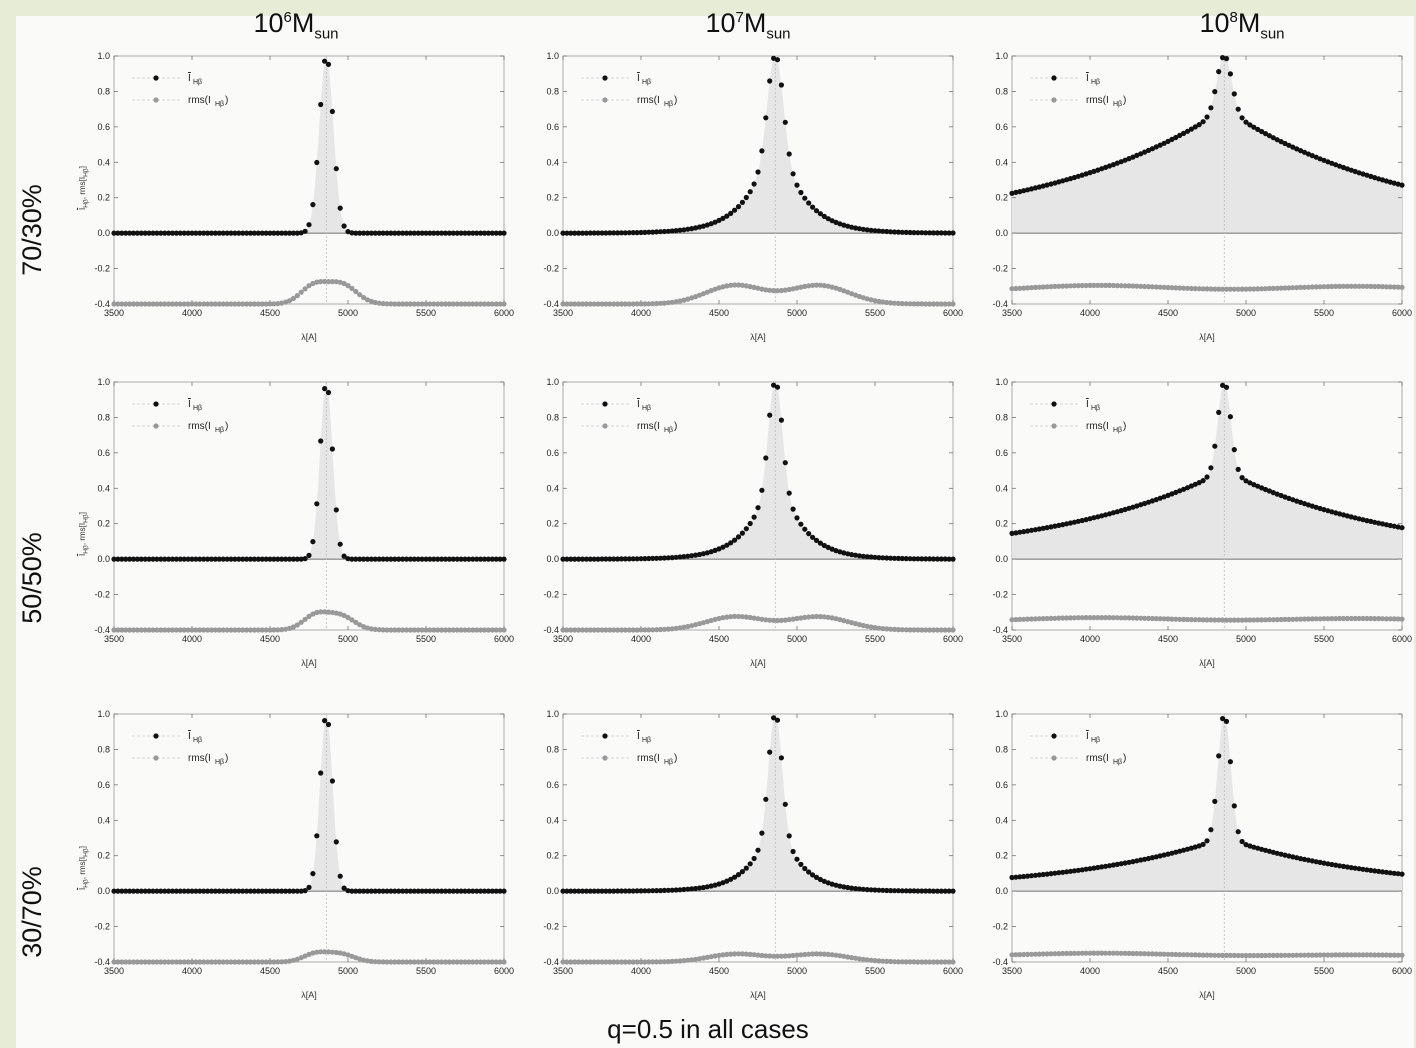 The width and height of the screenshot is (1416, 1048). What do you see at coordinates (1324, 971) in the screenshot?
I see `x-tick-label: 5500` at bounding box center [1324, 971].